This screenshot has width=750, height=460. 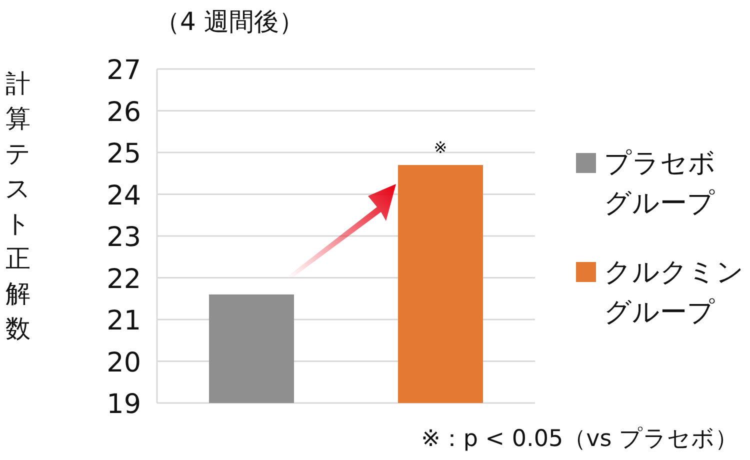 What do you see at coordinates (123, 404) in the screenshot?
I see `y-tick-label: 19` at bounding box center [123, 404].